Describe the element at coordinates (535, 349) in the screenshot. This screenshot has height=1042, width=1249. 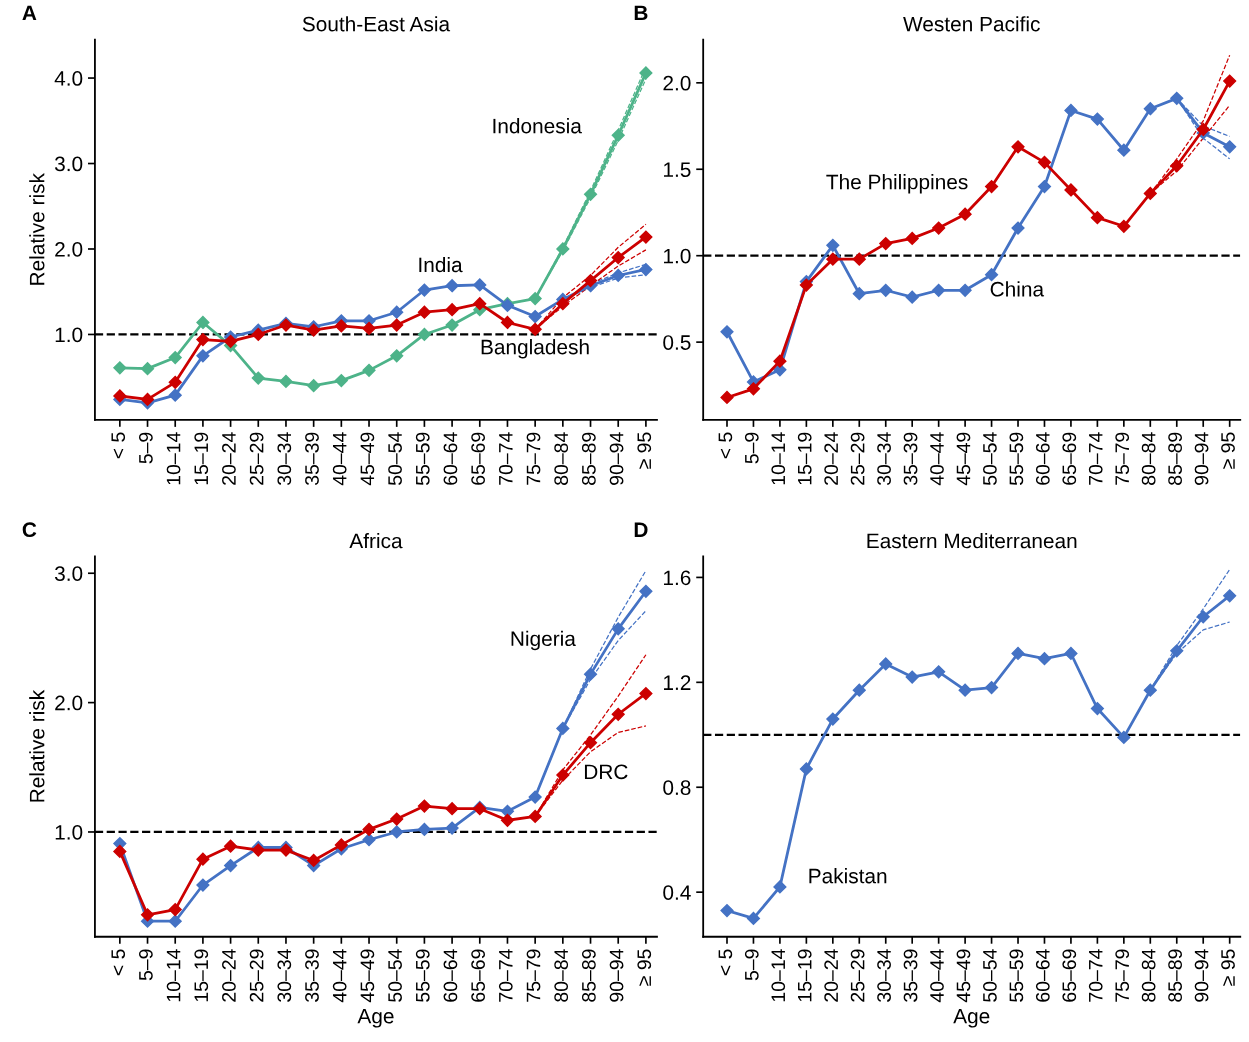
I see `series-label: Bangladesh` at that location.